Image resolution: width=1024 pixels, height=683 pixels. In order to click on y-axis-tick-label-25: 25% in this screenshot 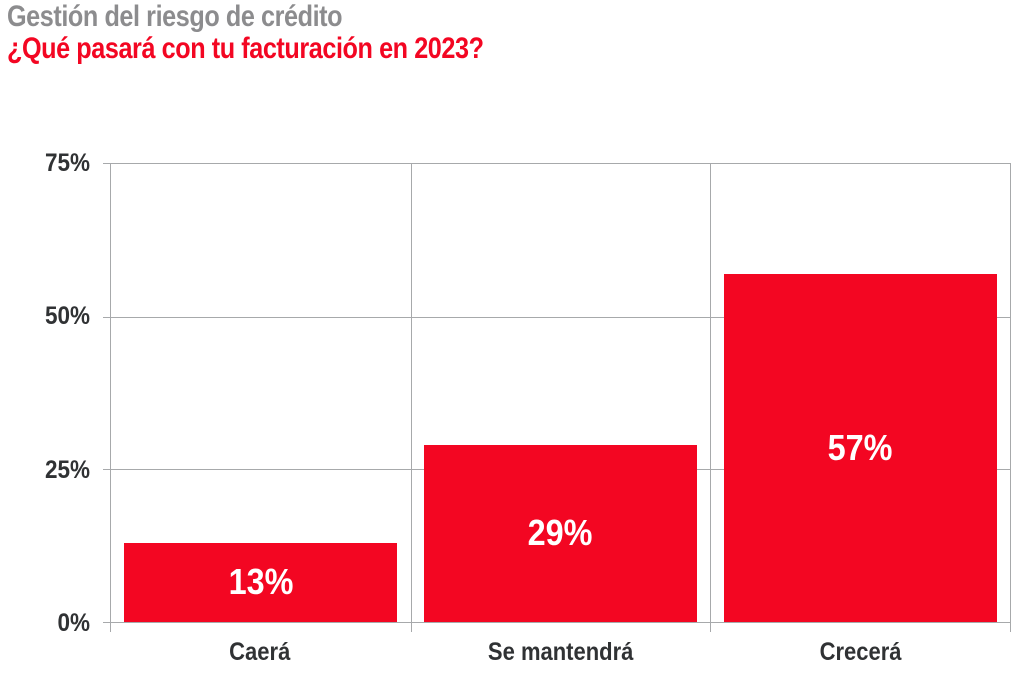, I will do `click(67, 470)`.